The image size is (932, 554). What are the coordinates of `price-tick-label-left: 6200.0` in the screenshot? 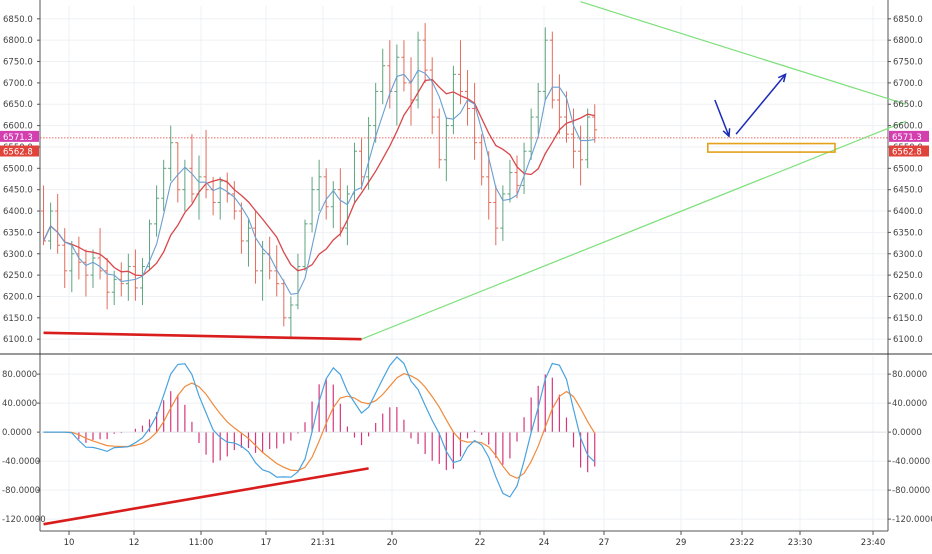 It's located at (18, 297).